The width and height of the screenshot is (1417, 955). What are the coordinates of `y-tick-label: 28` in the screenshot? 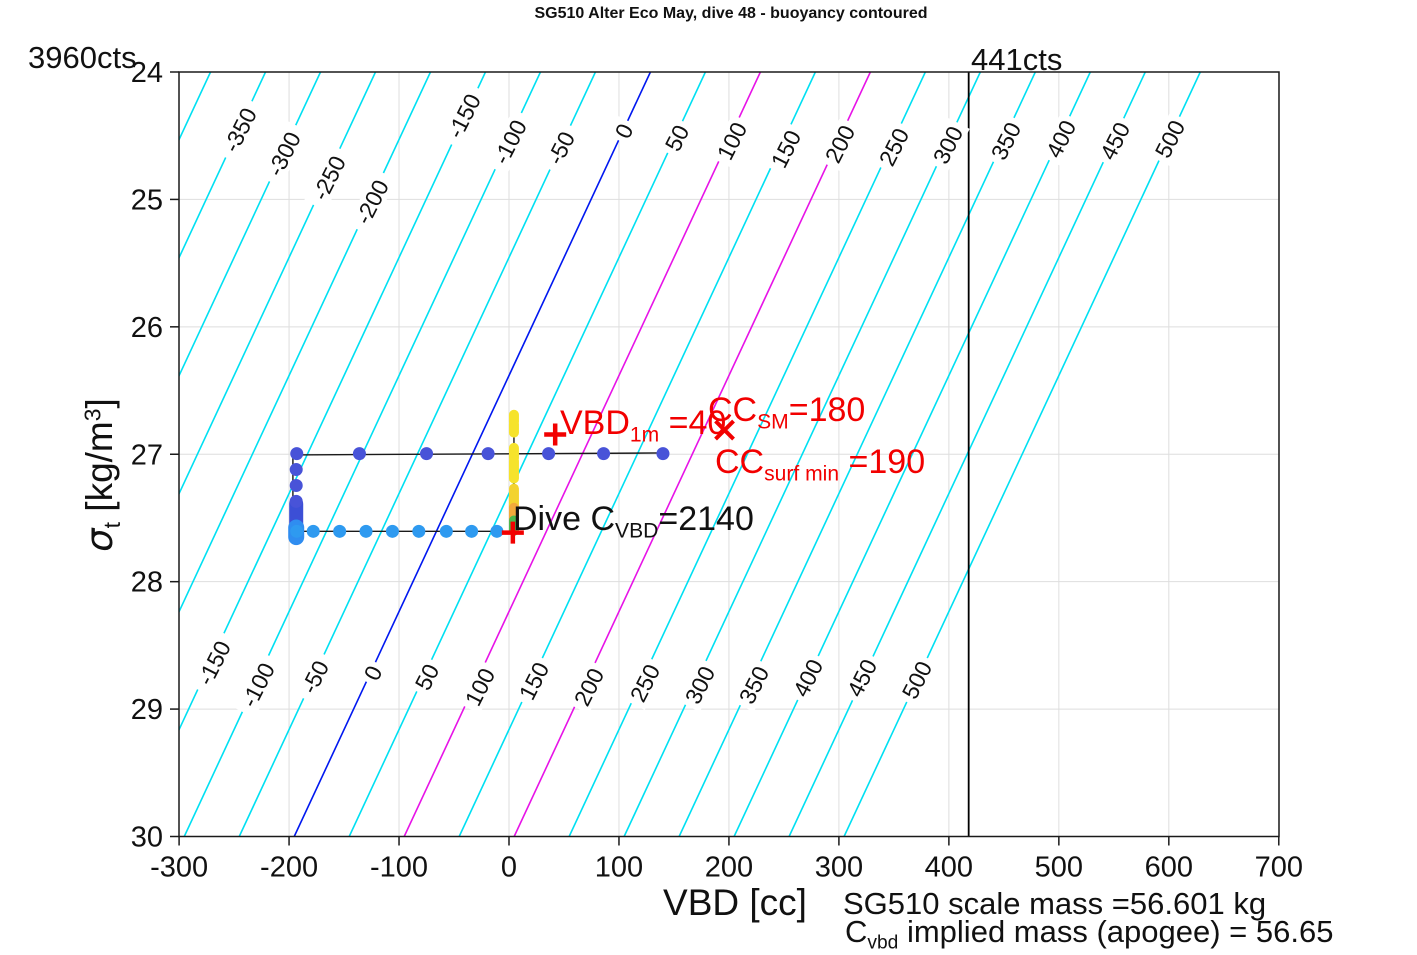 It's located at (147, 583).